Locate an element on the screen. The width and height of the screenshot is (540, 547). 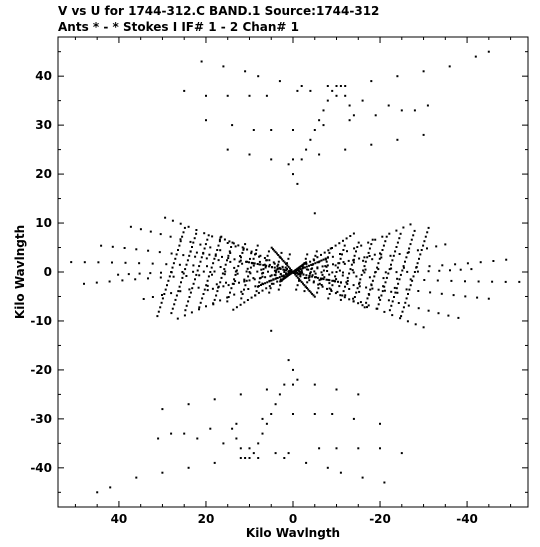
plot-subtitle: Ants * - * Stokes I IF# 1 - 2 Chan# 1 is located at coordinates (178, 27).